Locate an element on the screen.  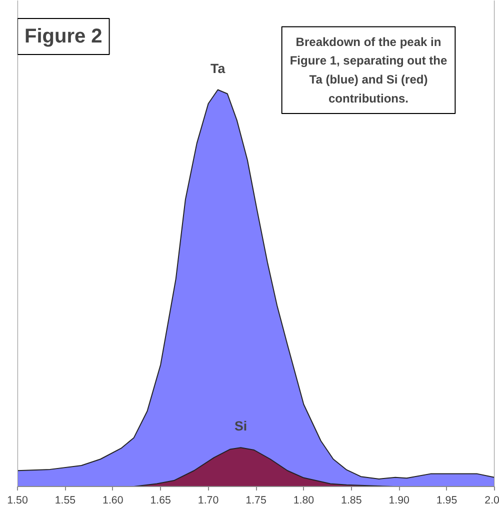
chart-title: Figure 2 is located at coordinates (63, 37).